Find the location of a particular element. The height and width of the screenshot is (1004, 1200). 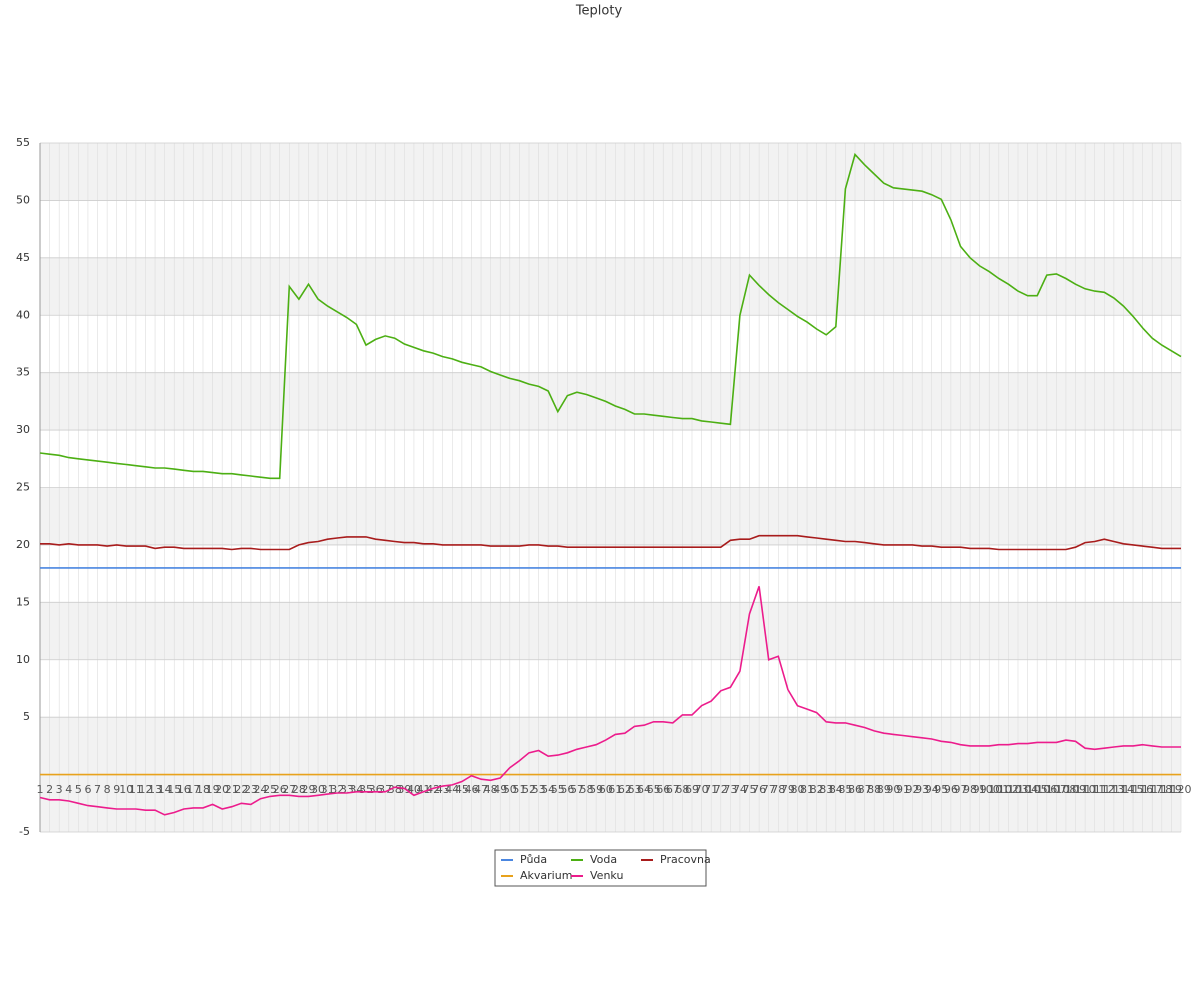

x-tick-label: 69 is located at coordinates (692, 789).